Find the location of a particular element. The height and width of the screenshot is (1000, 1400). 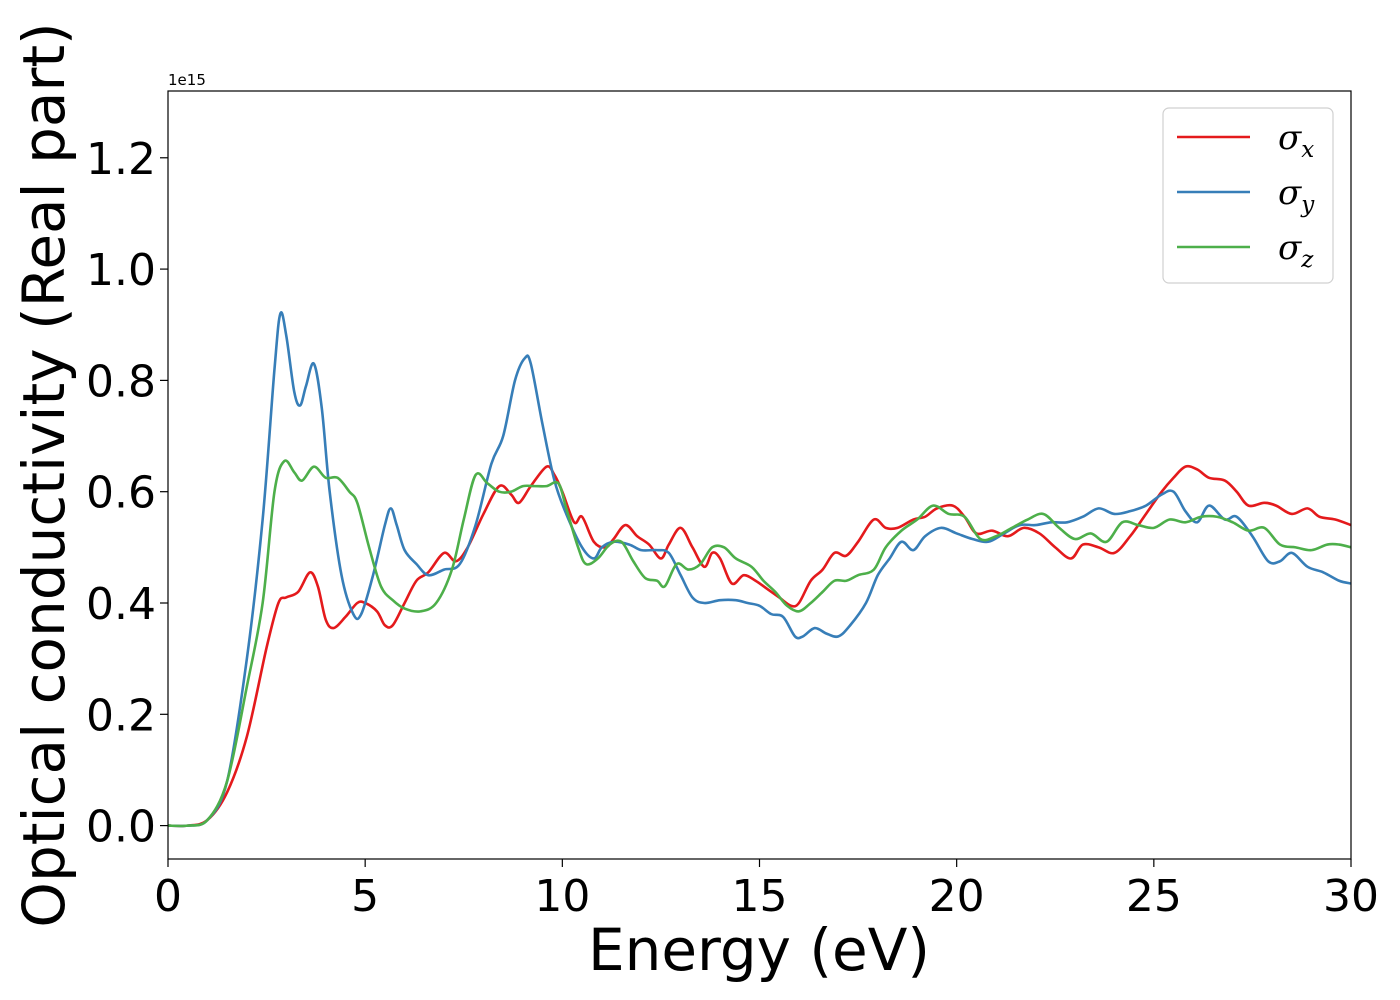

x-axis: 0 5 10 15 20 25 30 is located at coordinates (766, 890).